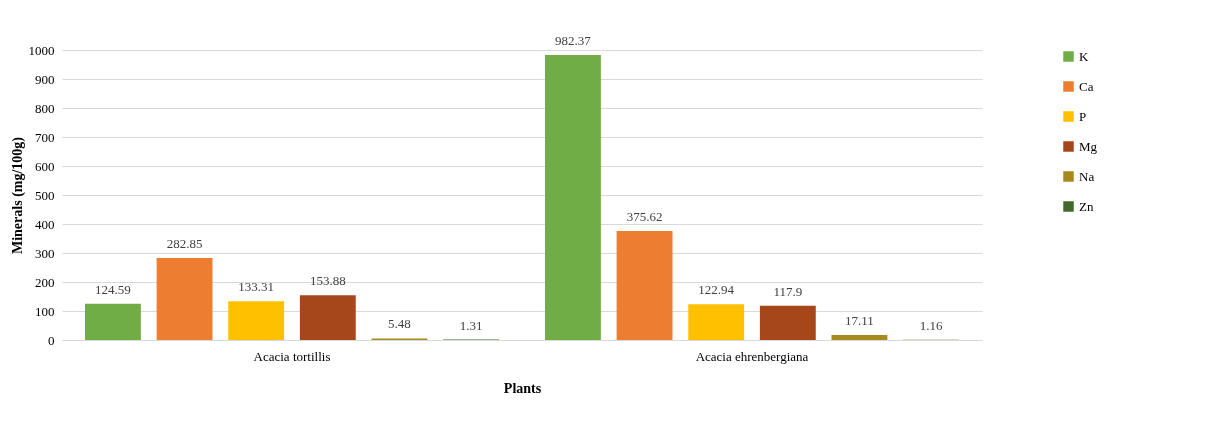 The image size is (1215, 423). I want to click on legend-label: K, so click(1084, 56).